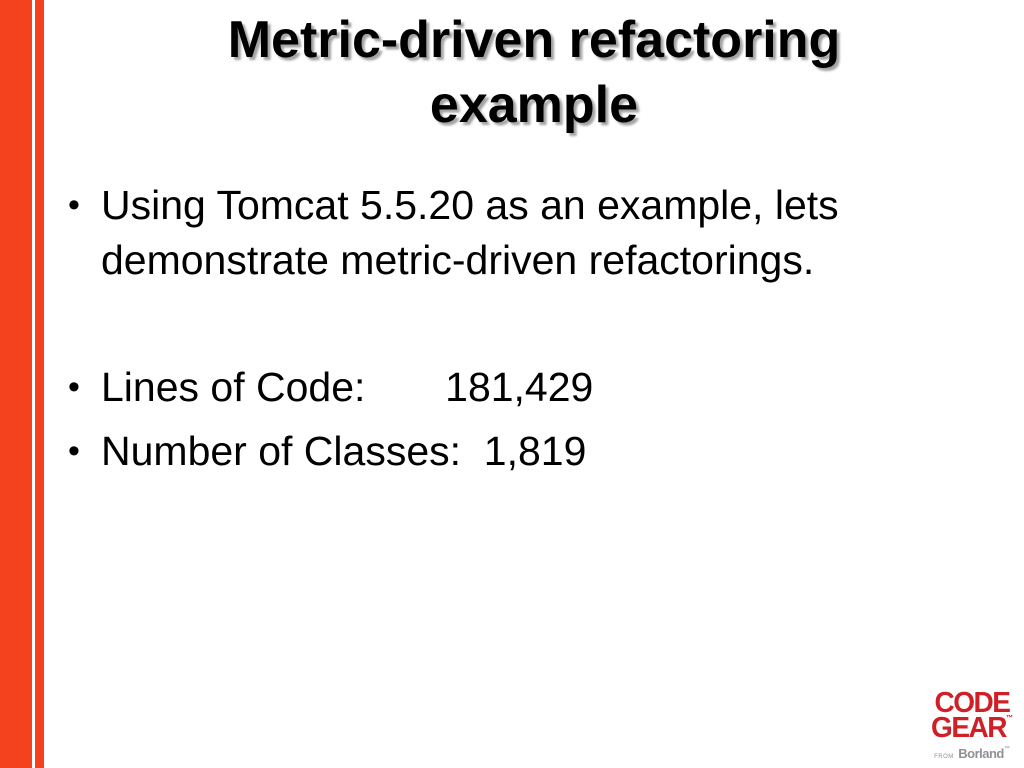  Describe the element at coordinates (344, 450) in the screenshot. I see `bullet-text: Number of Classes: 1,819` at that location.